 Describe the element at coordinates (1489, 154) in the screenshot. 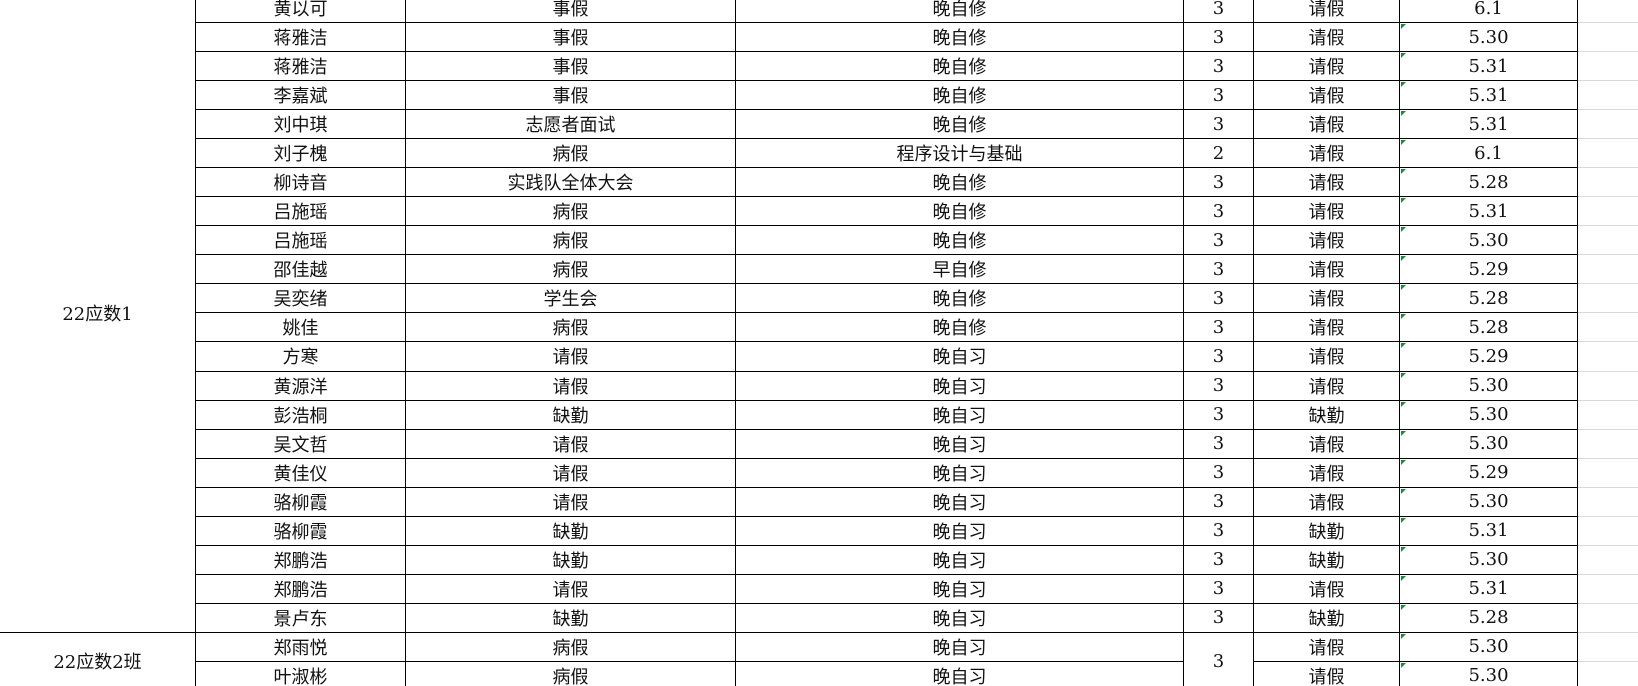

I see `date-cell: 6.1` at that location.